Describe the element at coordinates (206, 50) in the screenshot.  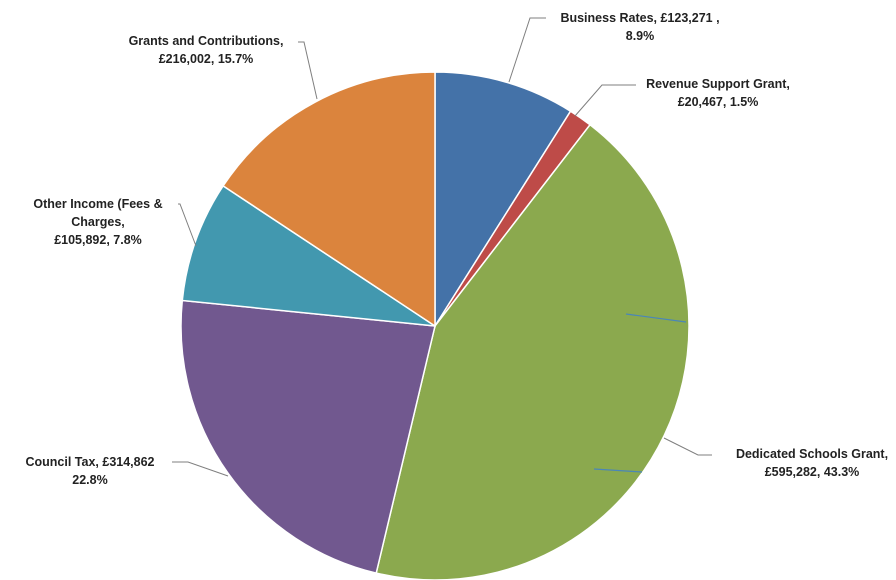
I see `data-label: Grants and Contributions, £216,002, 15.7%` at that location.